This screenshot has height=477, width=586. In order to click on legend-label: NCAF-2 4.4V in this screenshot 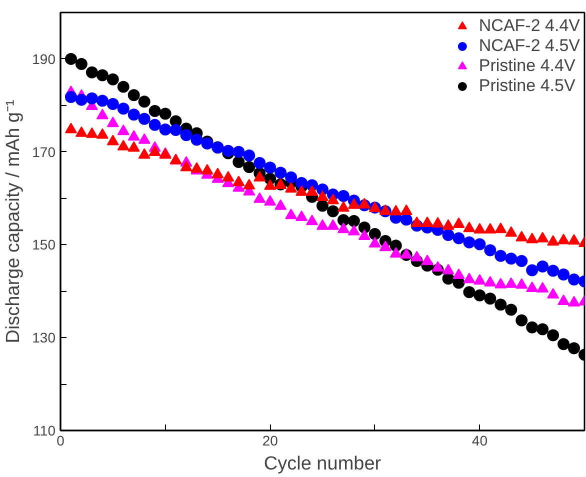, I will do `click(529, 26)`.